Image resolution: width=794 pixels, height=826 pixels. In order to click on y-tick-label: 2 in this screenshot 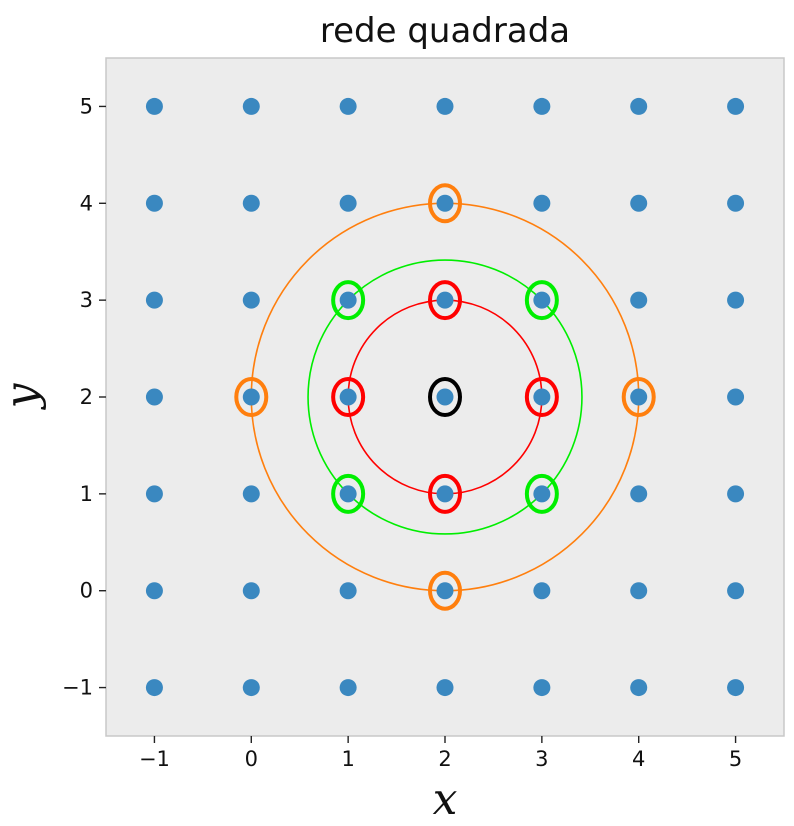, I will do `click(86, 397)`.